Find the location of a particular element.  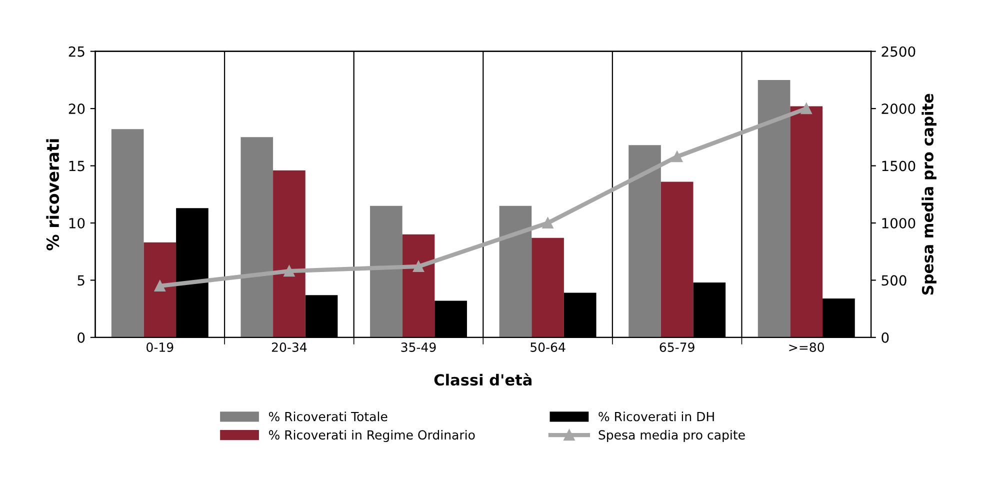

y2-tick-label: 2000 is located at coordinates (899, 109).